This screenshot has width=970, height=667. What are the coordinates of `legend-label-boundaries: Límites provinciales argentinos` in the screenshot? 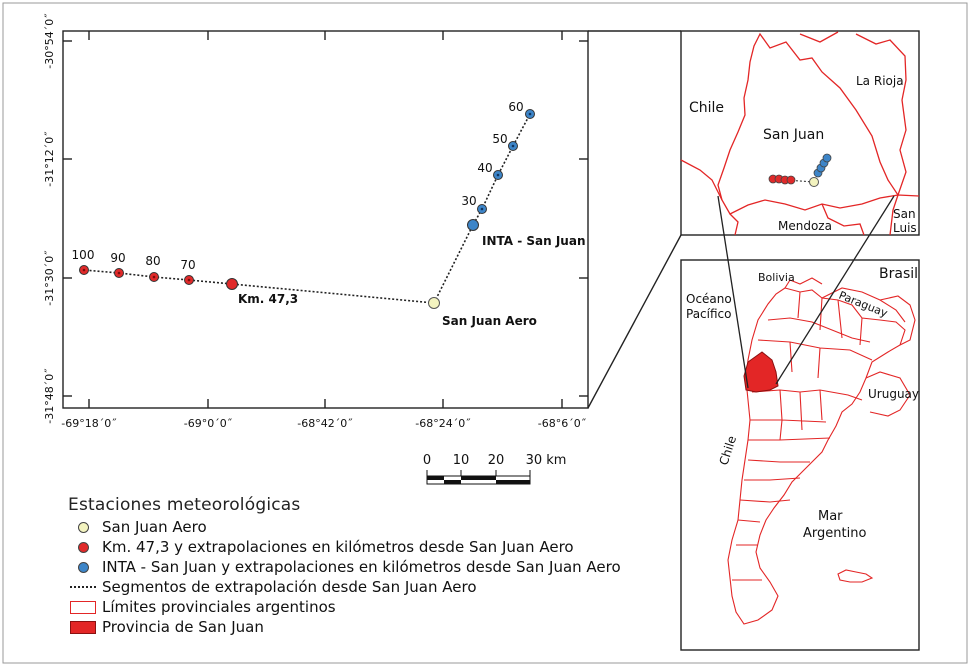 It's located at (219, 607).